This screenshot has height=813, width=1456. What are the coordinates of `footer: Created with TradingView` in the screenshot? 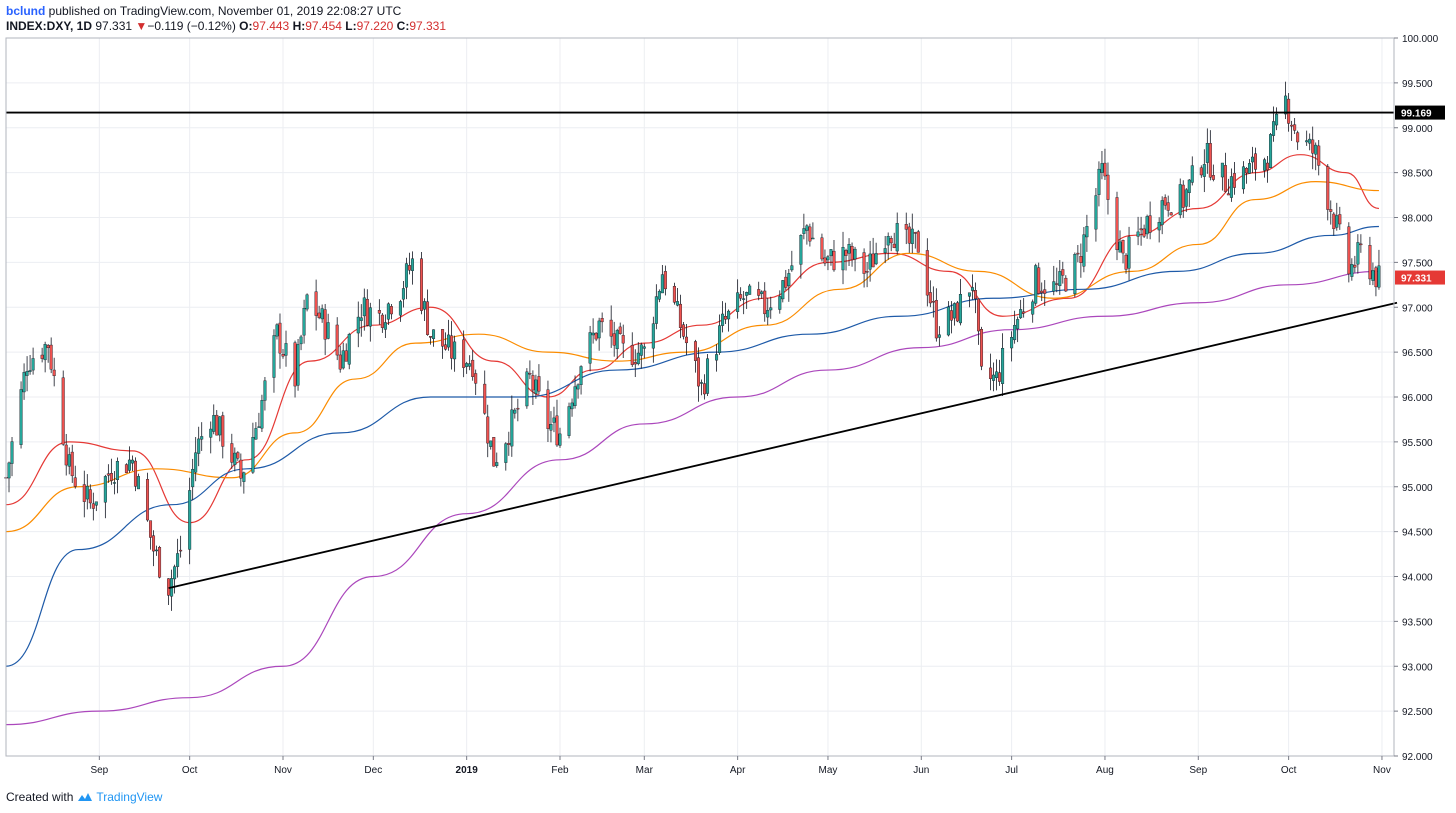 It's located at (84, 797).